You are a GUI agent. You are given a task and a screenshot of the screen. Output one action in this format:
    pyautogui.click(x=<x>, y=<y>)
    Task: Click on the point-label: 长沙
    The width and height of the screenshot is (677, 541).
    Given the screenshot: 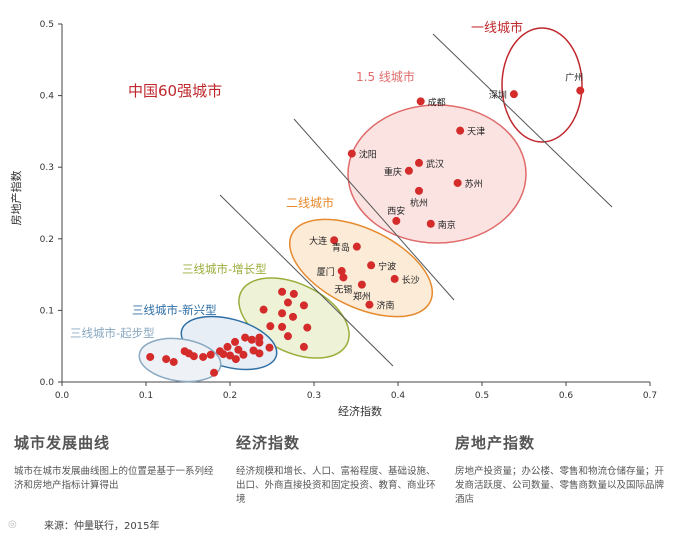 What is the action you would take?
    pyautogui.click(x=411, y=280)
    